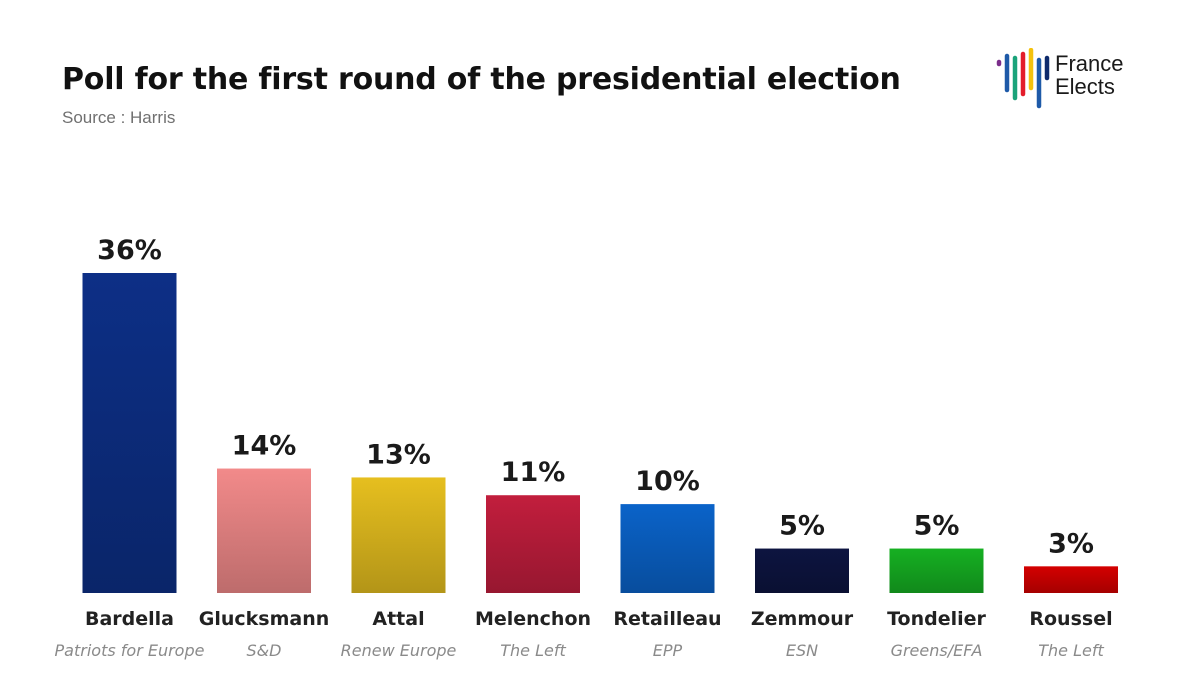 This screenshot has height=675, width=1200. Describe the element at coordinates (398, 535) in the screenshot. I see `bar-attal` at that location.